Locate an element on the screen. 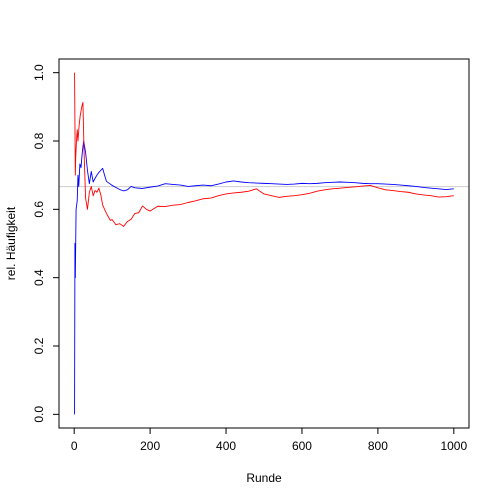 This screenshot has height=500, width=500. x-axis: 0 200 400 600 800 1000 is located at coordinates (269, 440).